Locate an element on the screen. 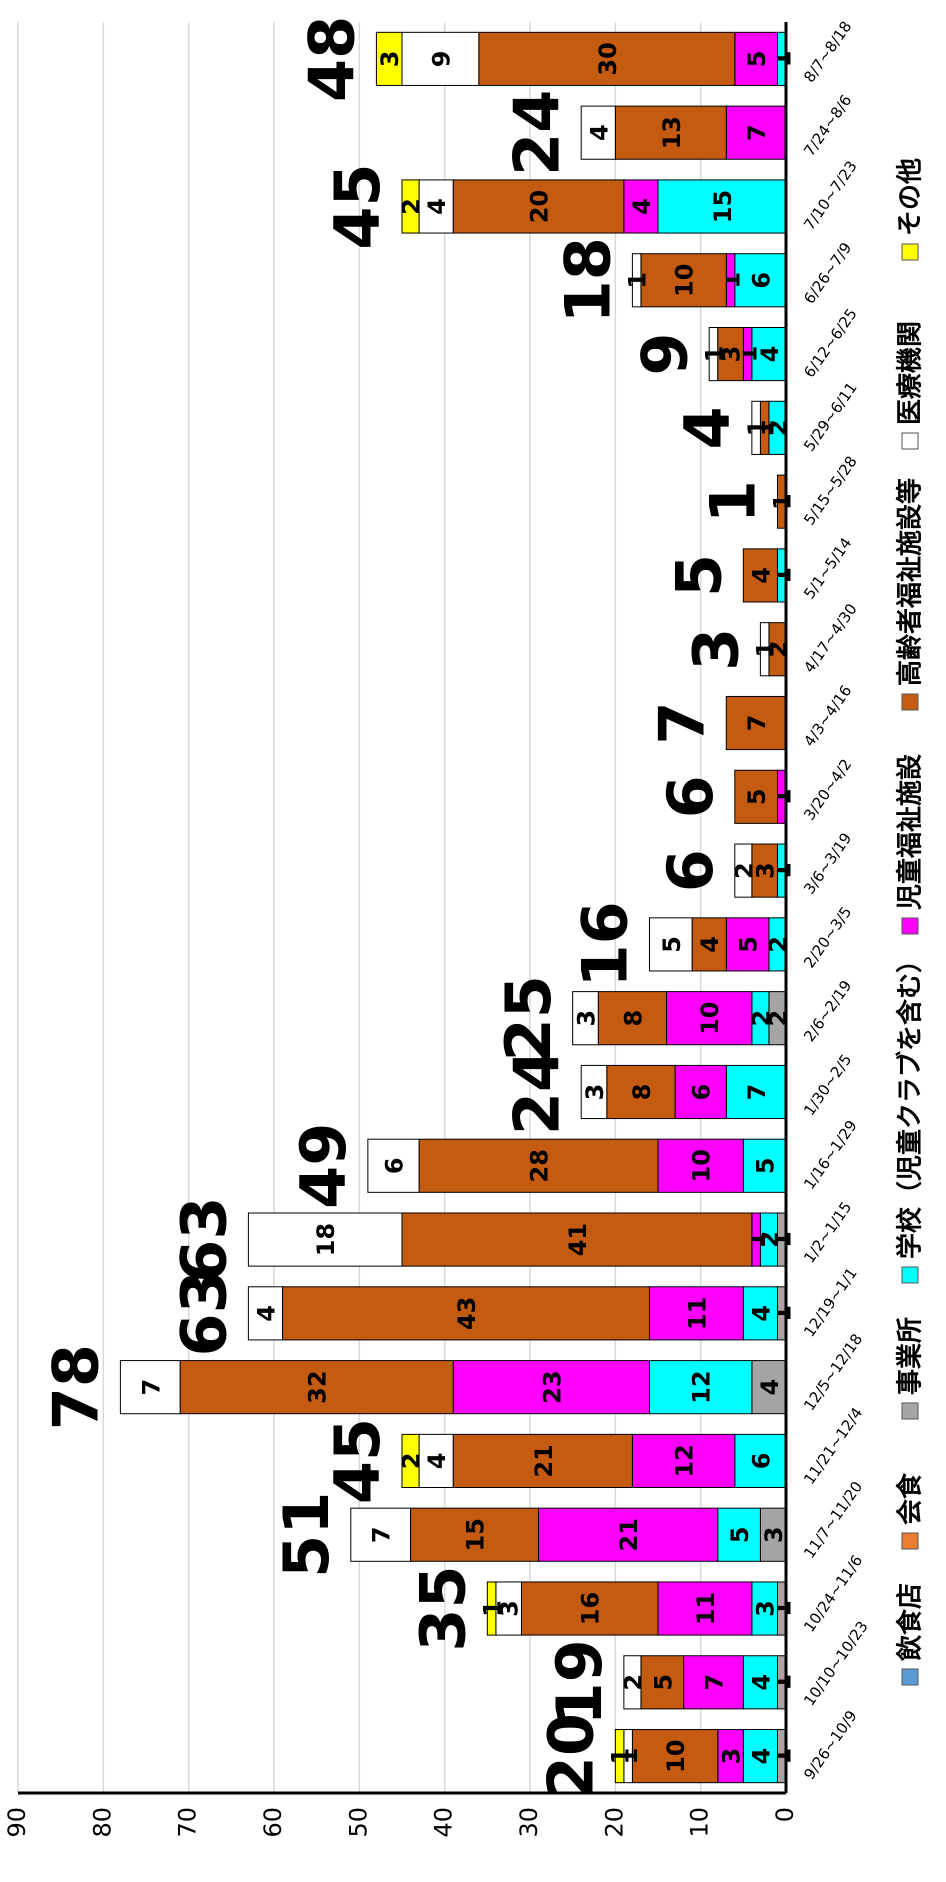 The height and width of the screenshot is (1882, 946). x-tick-label: 4/3~4/16 is located at coordinates (827, 716).